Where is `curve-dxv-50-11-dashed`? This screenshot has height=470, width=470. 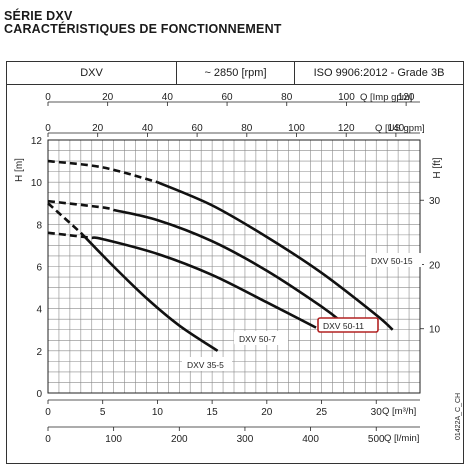 curve-dxv-50-11-dashed is located at coordinates (81, 205).